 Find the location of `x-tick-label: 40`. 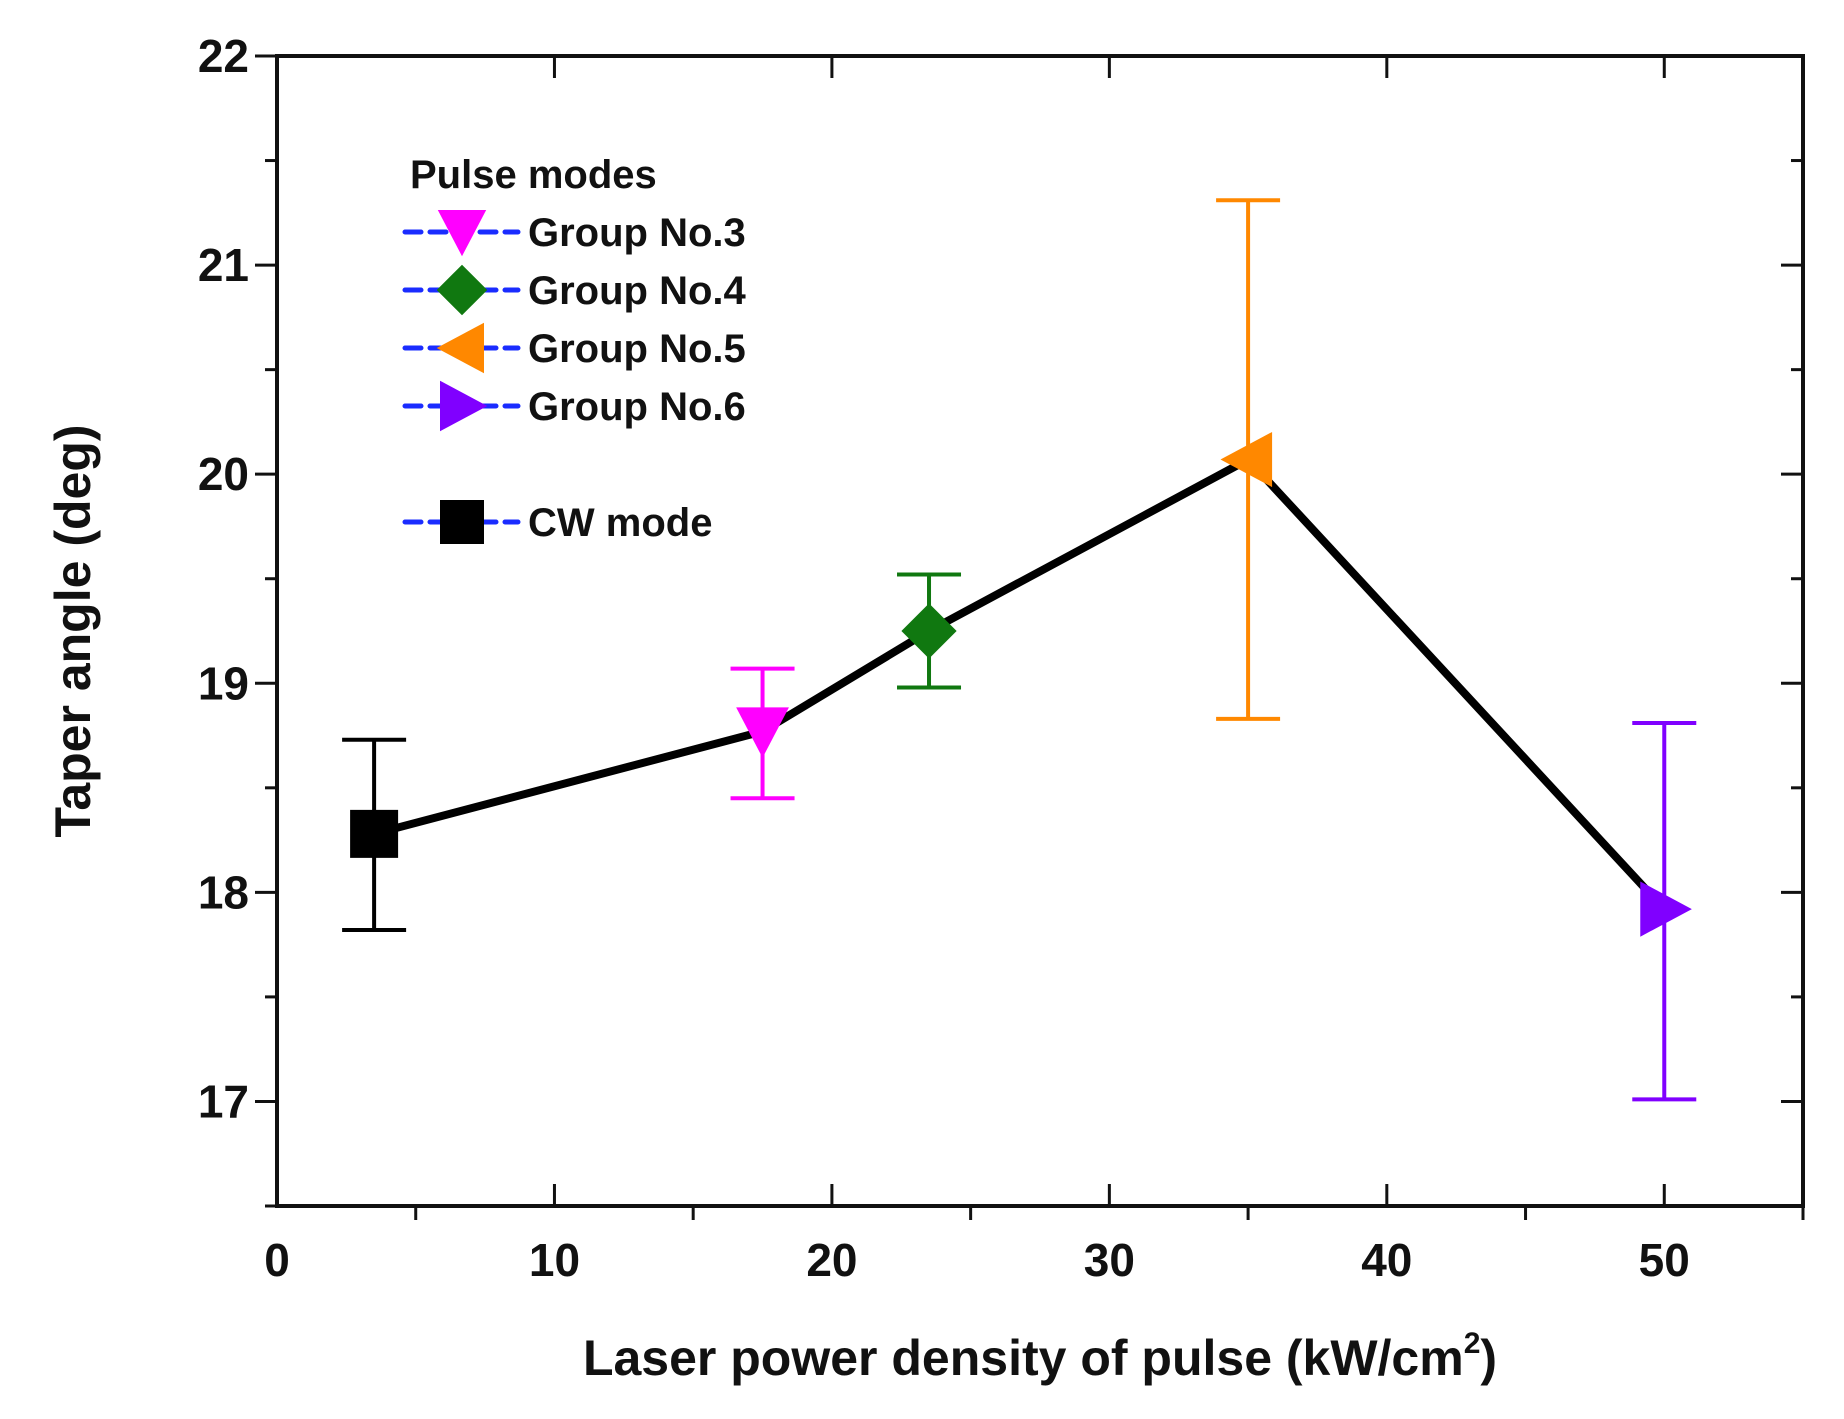

x-tick-label: 40 is located at coordinates (1386, 1260).